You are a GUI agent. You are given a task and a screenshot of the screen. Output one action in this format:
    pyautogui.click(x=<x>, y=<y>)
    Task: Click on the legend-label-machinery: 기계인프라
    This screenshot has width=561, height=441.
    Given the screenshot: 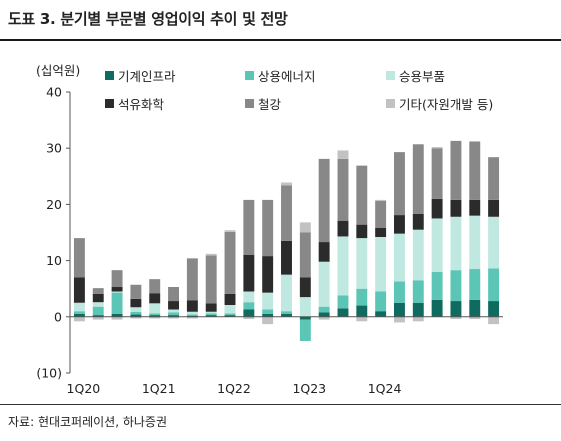 What is the action you would take?
    pyautogui.click(x=147, y=76)
    